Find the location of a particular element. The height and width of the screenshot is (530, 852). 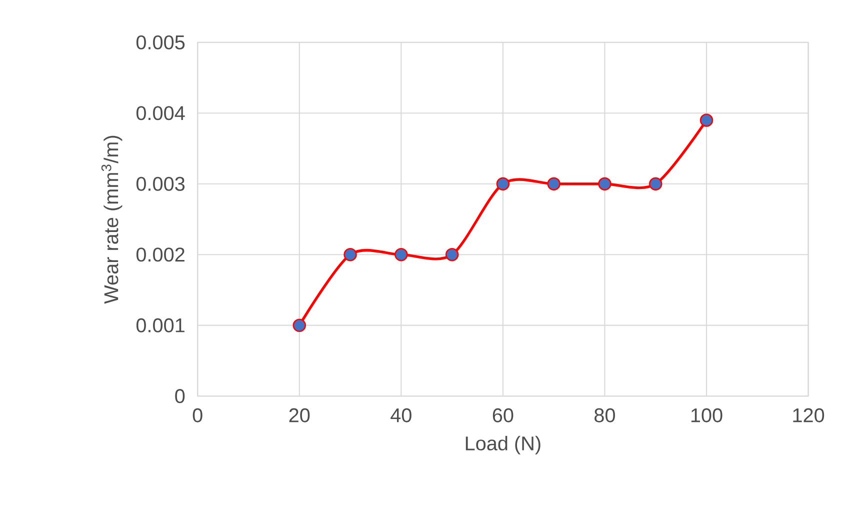

y-tick-label: 0.003 is located at coordinates (160, 183).